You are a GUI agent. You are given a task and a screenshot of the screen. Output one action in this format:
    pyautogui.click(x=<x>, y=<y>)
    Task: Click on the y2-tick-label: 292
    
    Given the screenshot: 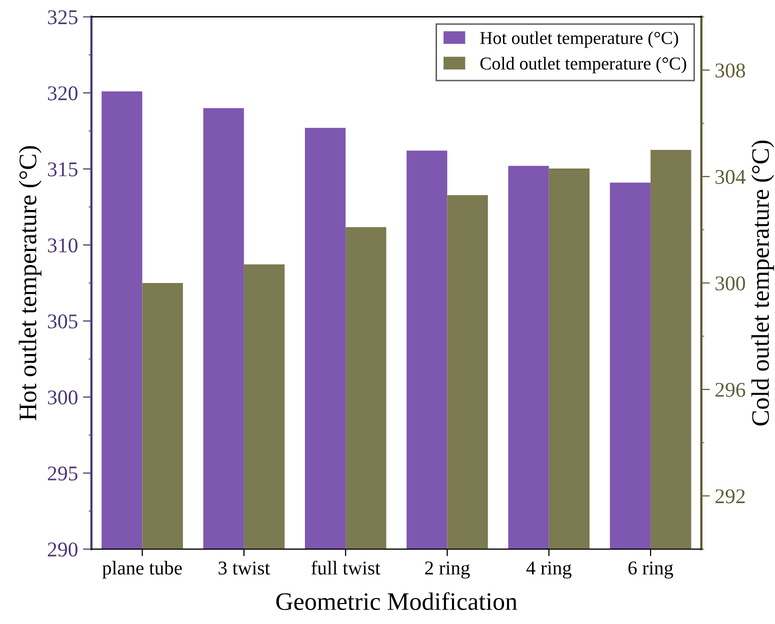 What is the action you would take?
    pyautogui.click(x=730, y=496)
    